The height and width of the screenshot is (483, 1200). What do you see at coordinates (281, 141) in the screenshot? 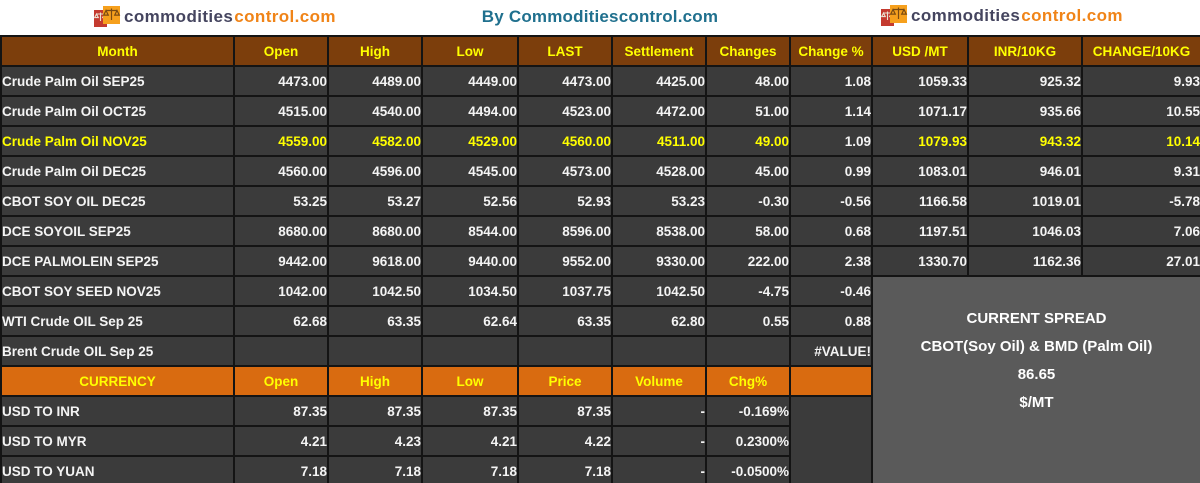
I see `value-cell: 4559.00` at bounding box center [281, 141].